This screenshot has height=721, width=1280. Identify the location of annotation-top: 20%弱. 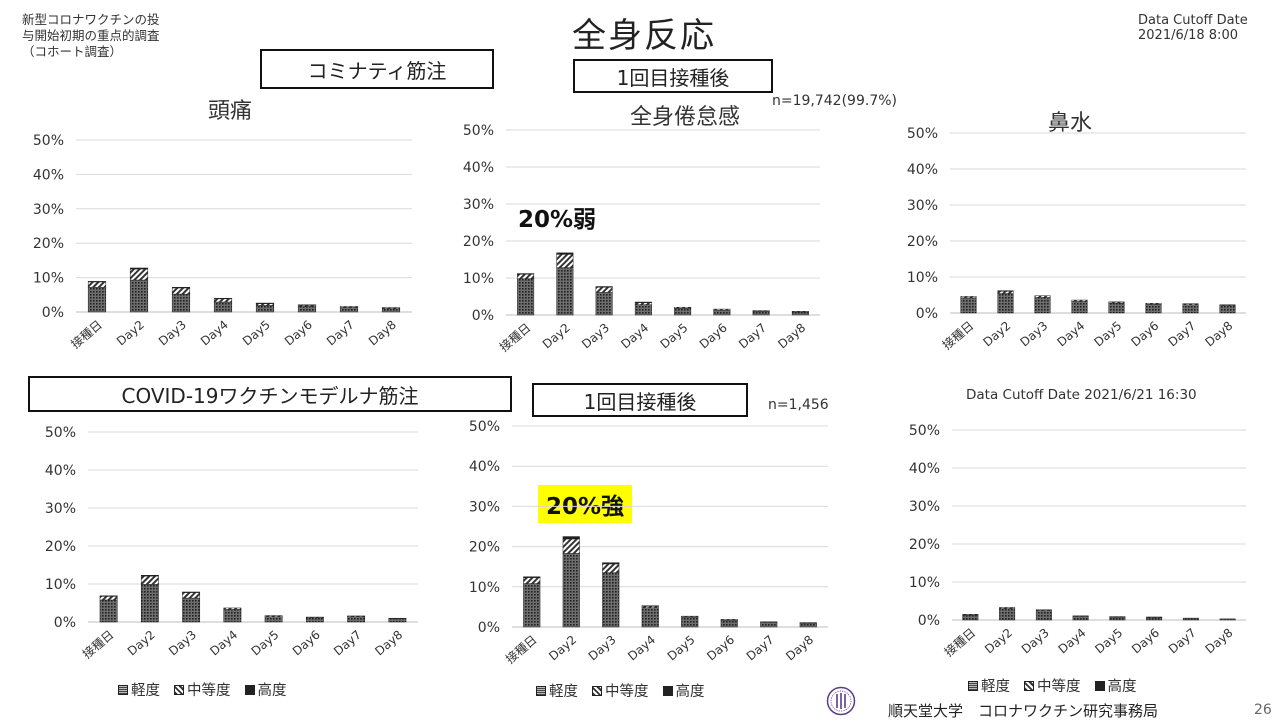
(557, 220).